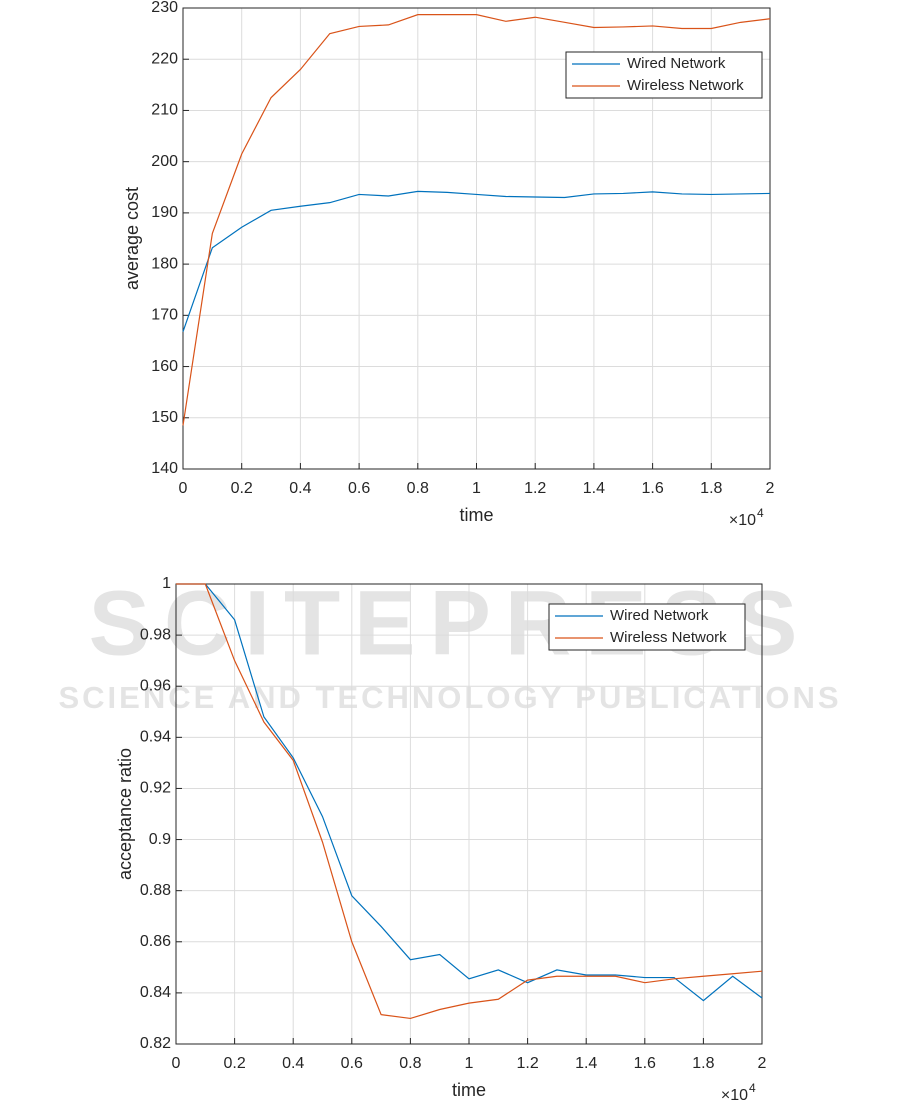 This screenshot has width=901, height=1110. I want to click on y-axis-label: acceptance ratio, so click(125, 814).